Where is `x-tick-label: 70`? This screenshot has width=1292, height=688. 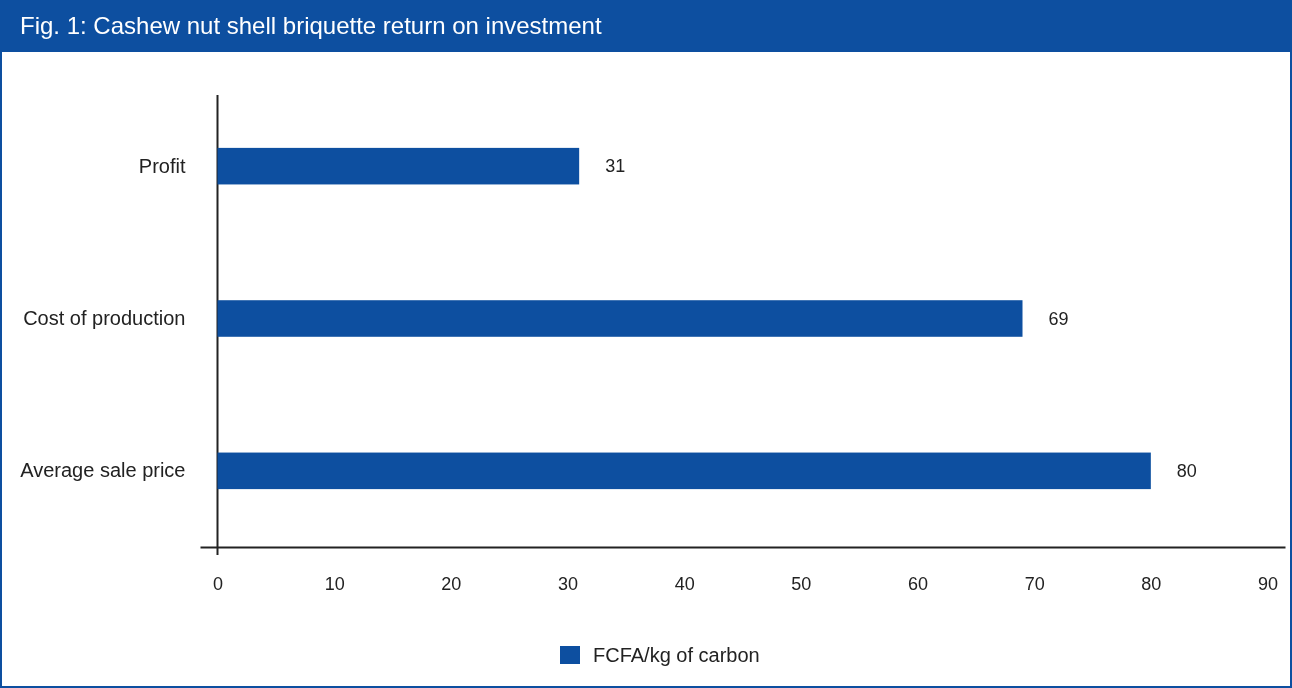
x-tick-label: 70 is located at coordinates (1034, 583).